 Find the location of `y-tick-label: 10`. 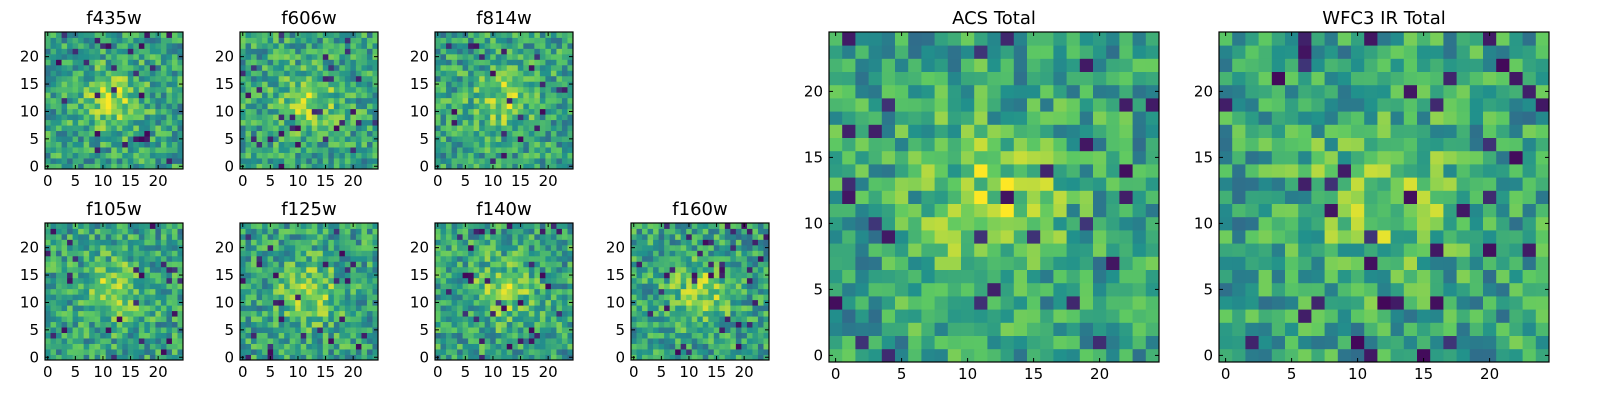

y-tick-label: 10 is located at coordinates (224, 302).